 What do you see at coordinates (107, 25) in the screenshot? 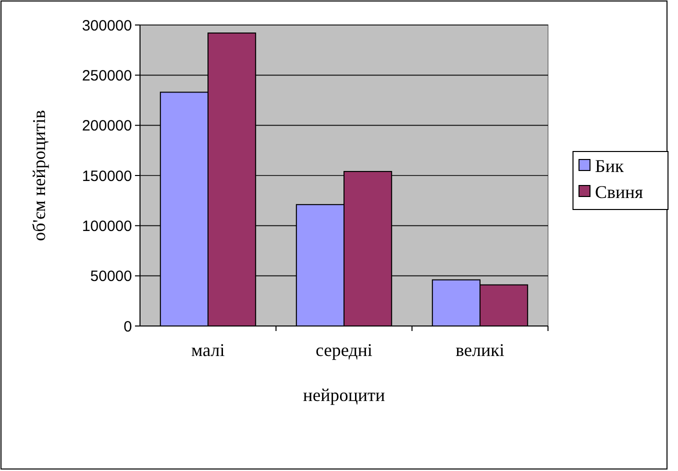
I see `y-tick-label: 300000` at bounding box center [107, 25].